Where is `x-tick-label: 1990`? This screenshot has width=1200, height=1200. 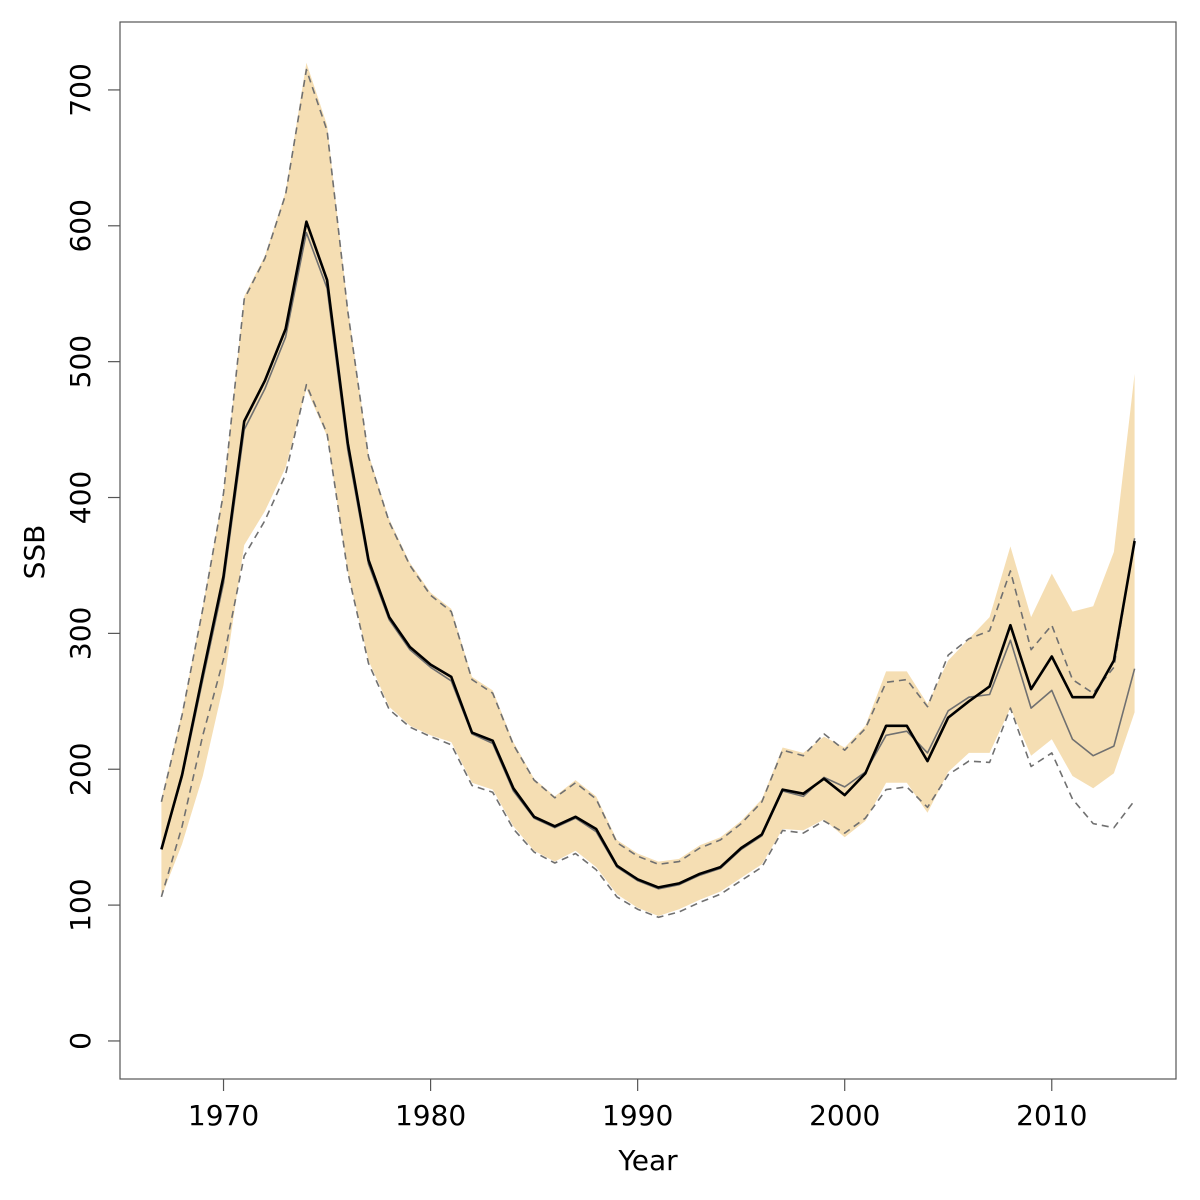
x-tick-label: 1990 is located at coordinates (637, 1115).